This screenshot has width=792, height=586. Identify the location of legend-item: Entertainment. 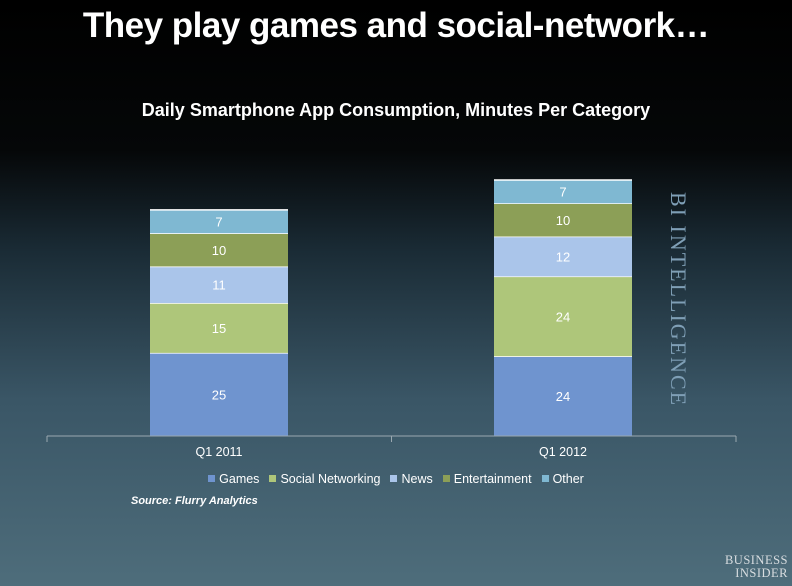
(487, 479).